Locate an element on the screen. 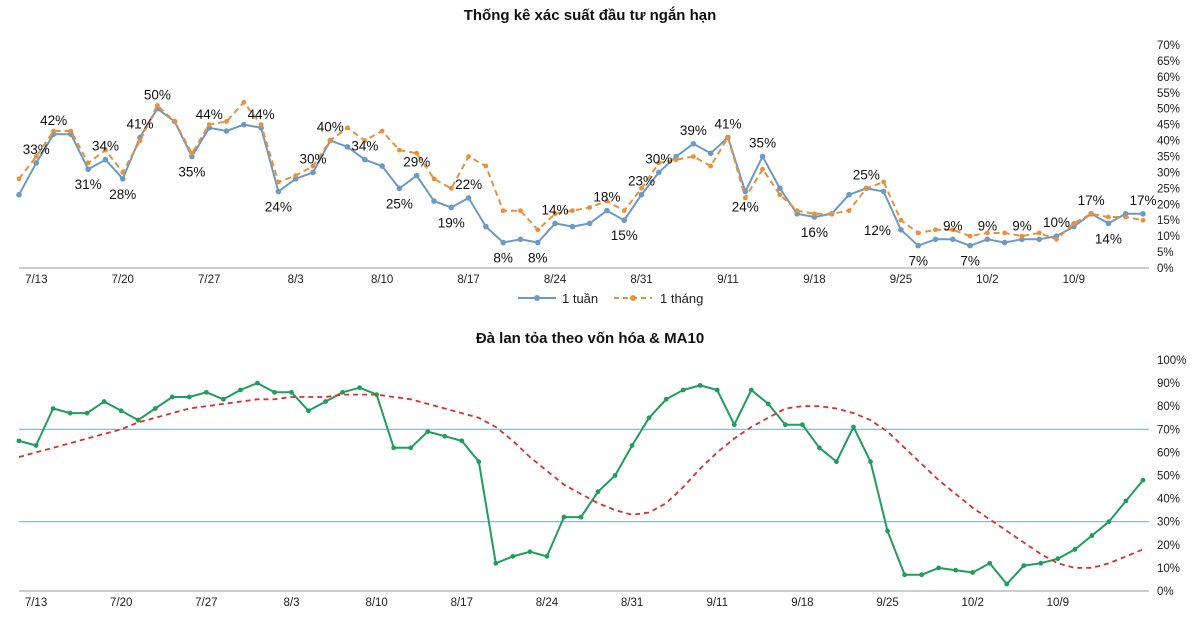 Image resolution: width=1200 pixels, height=617 pixels. y-tick-label: 5% is located at coordinates (1165, 253).